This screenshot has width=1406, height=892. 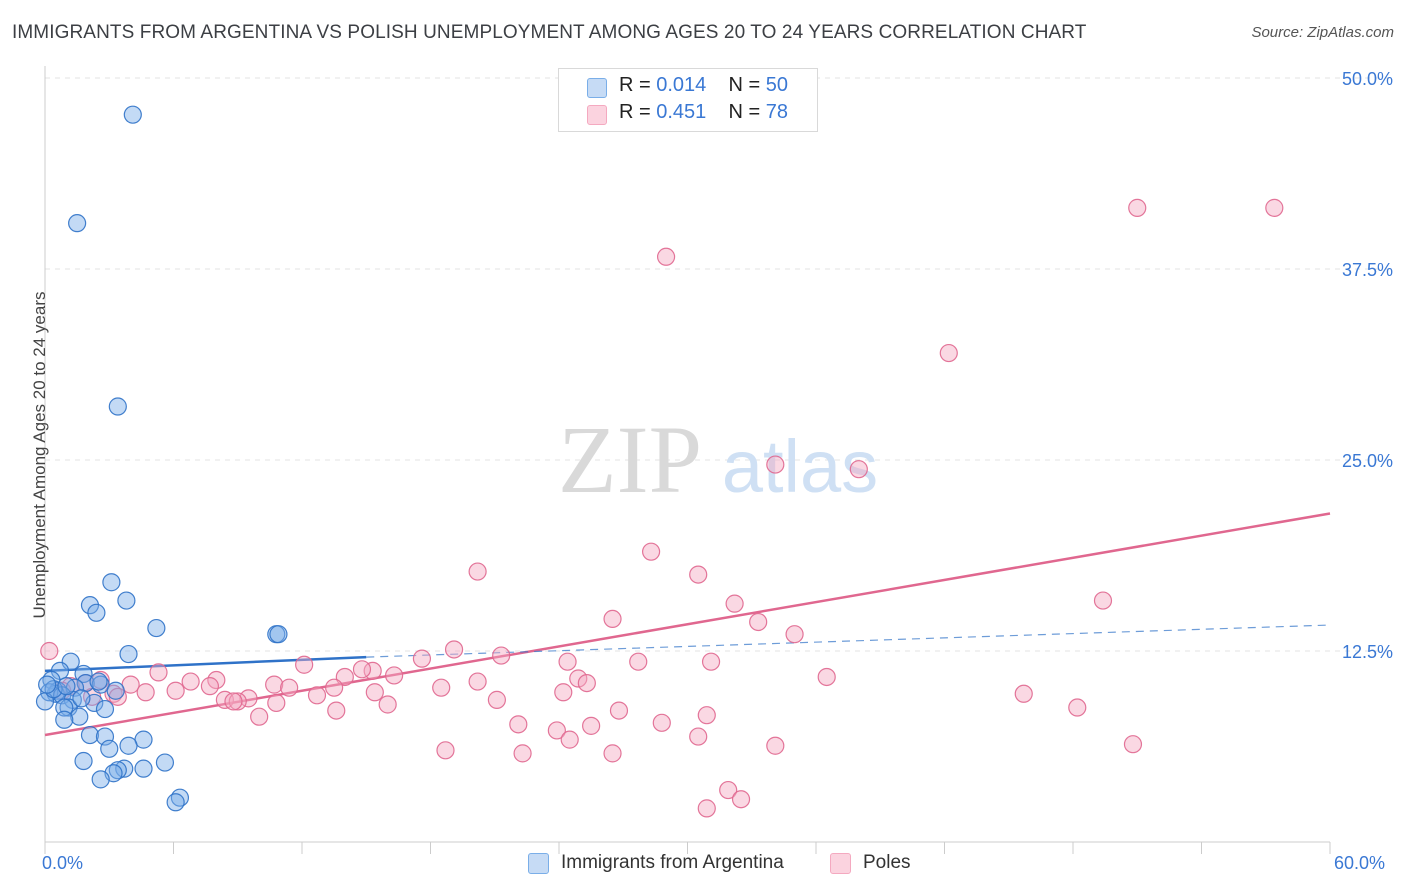 I want to click on legend-swatch-blue, so click(x=597, y=88).